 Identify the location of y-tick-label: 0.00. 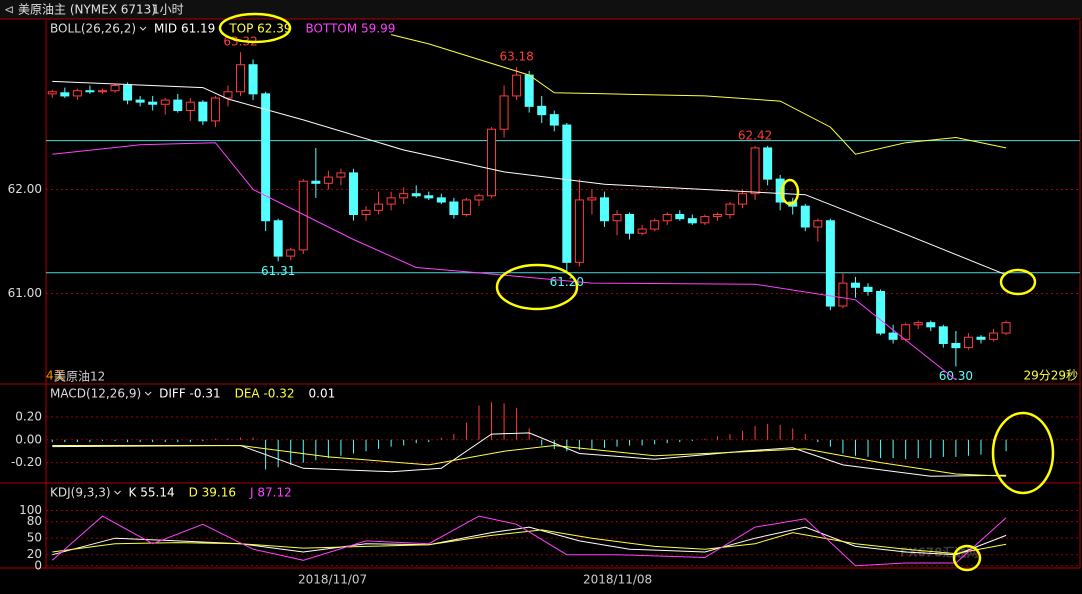
(28, 439).